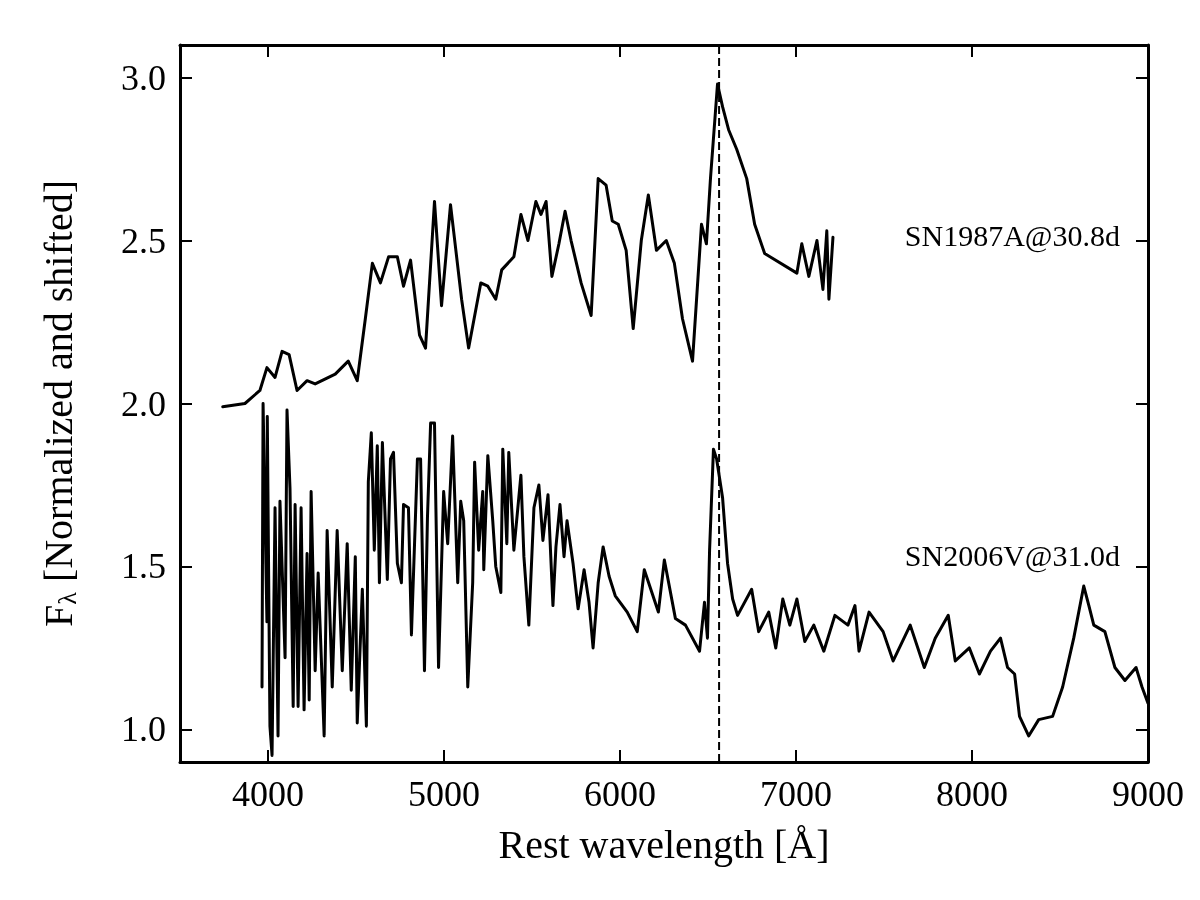  I want to click on annotation: SN1987A@30.8d, so click(1012, 235).